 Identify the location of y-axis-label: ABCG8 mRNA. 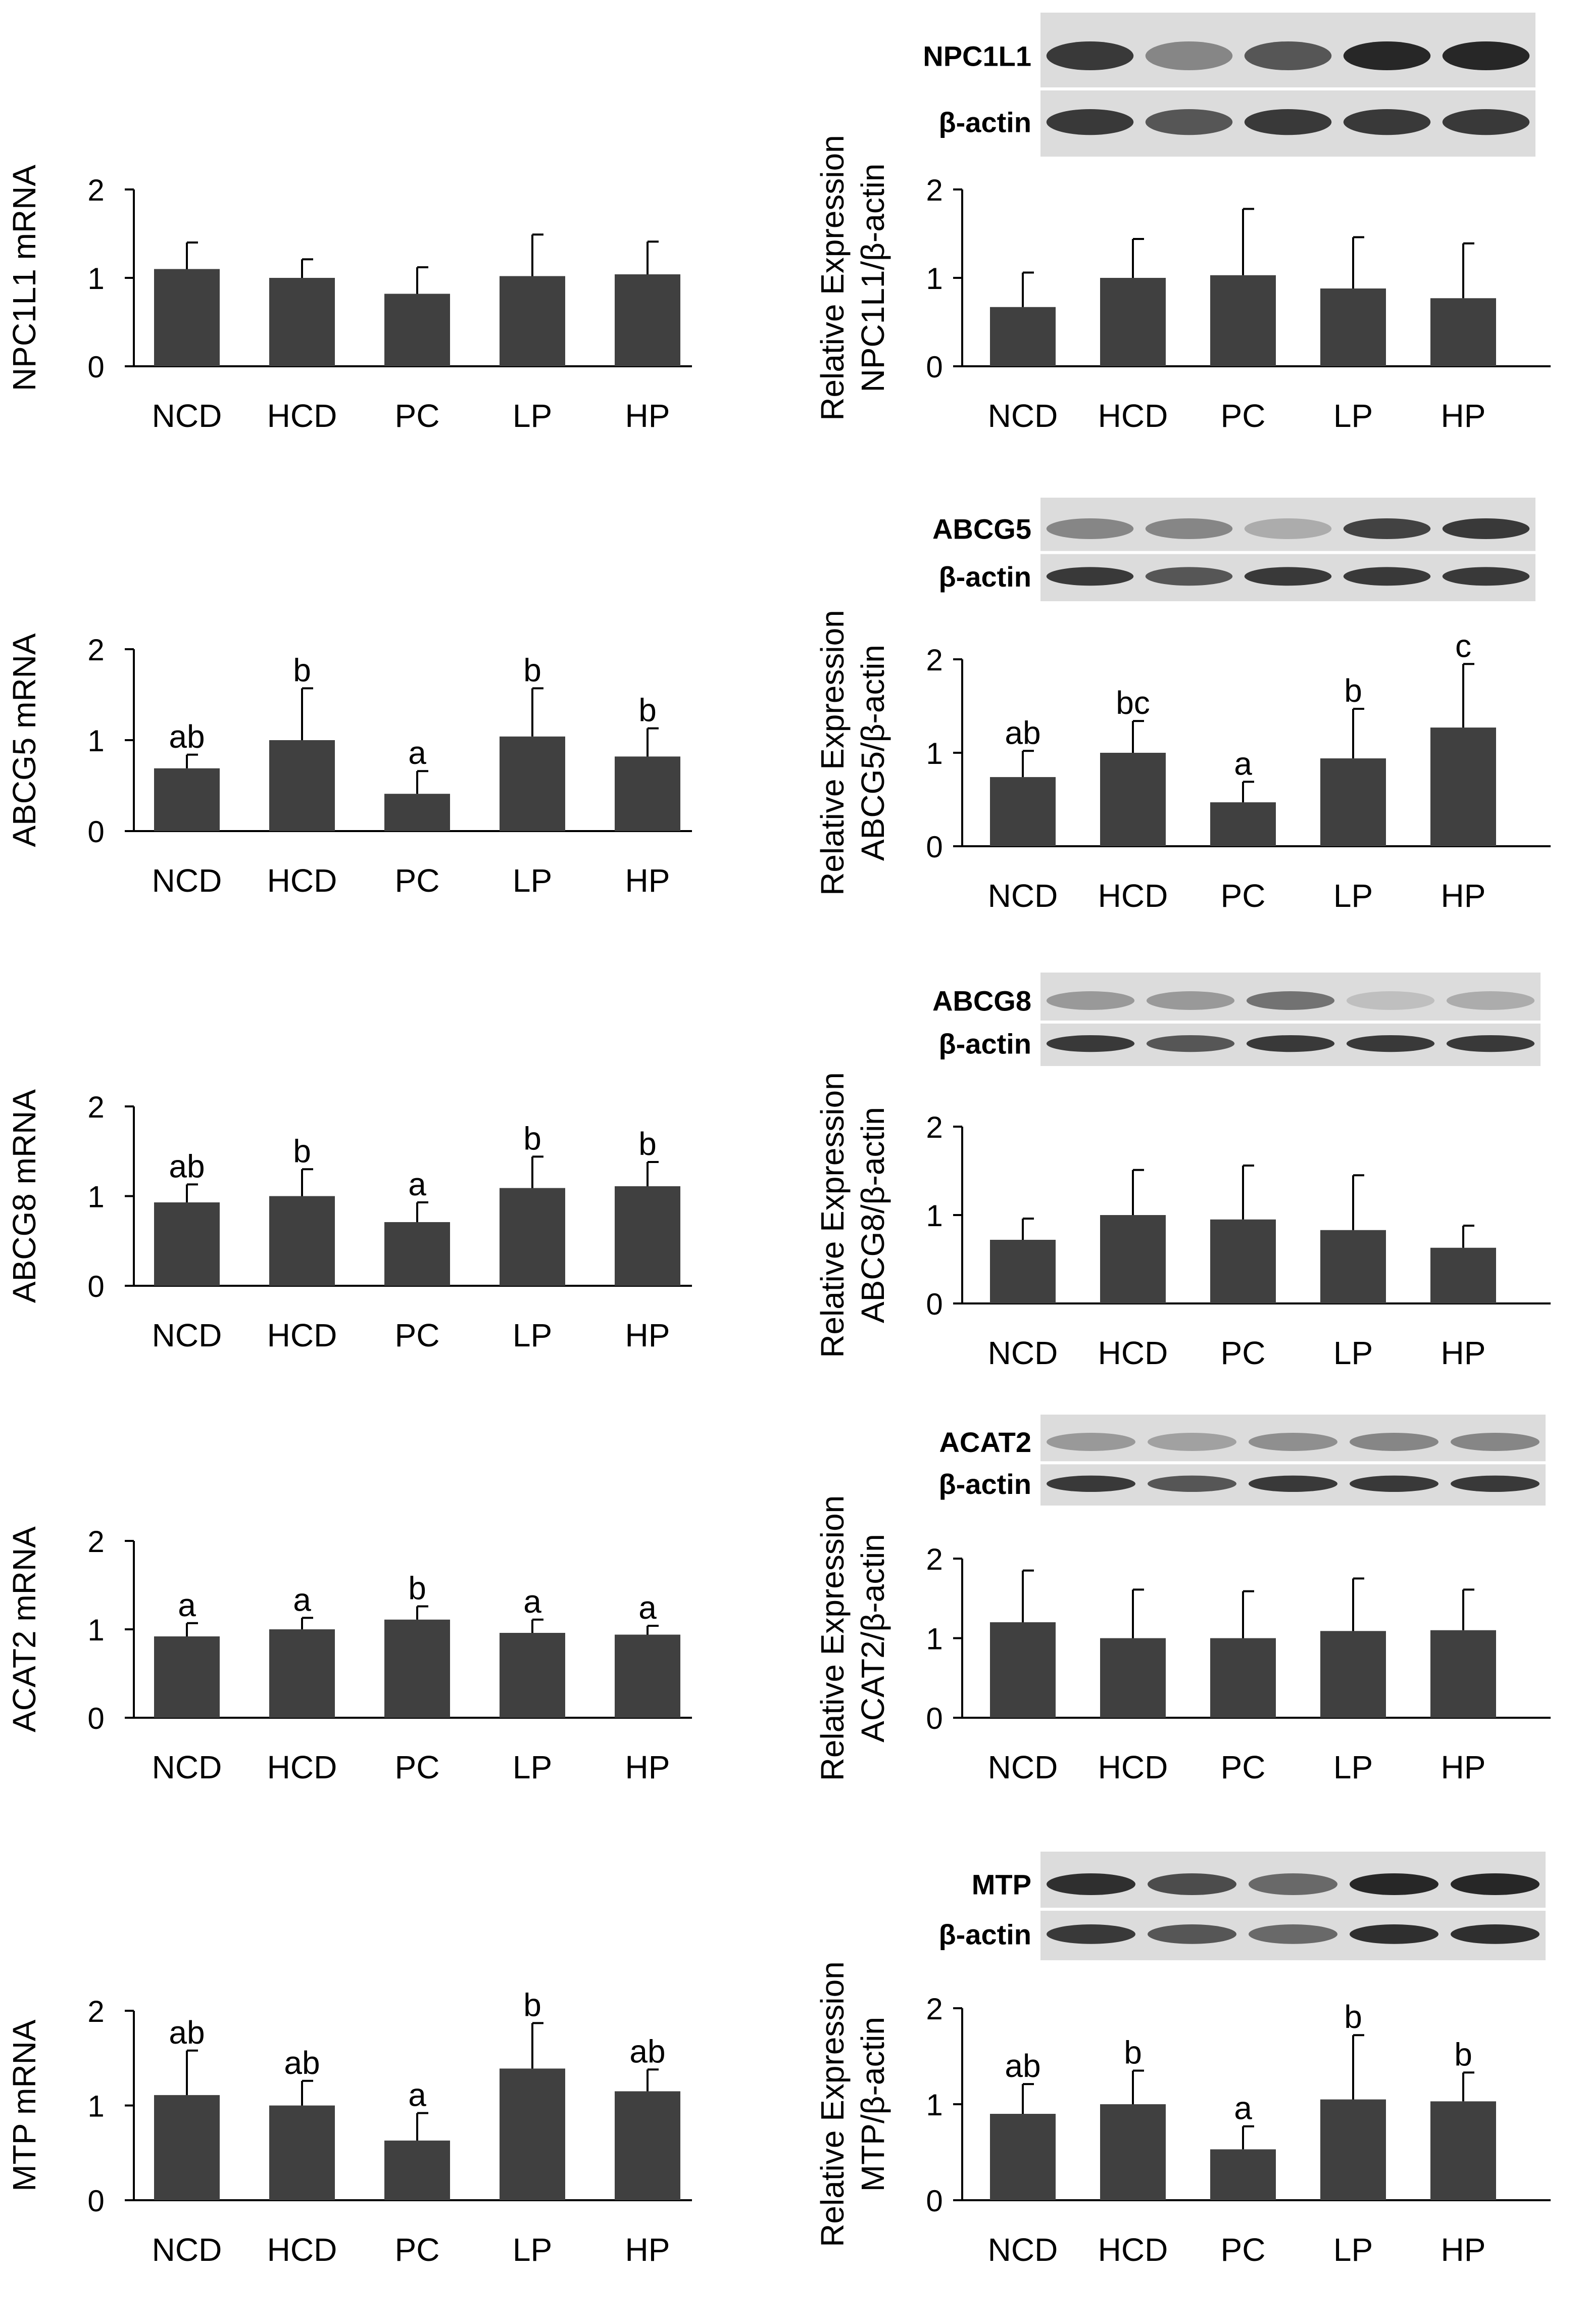
(24, 1196).